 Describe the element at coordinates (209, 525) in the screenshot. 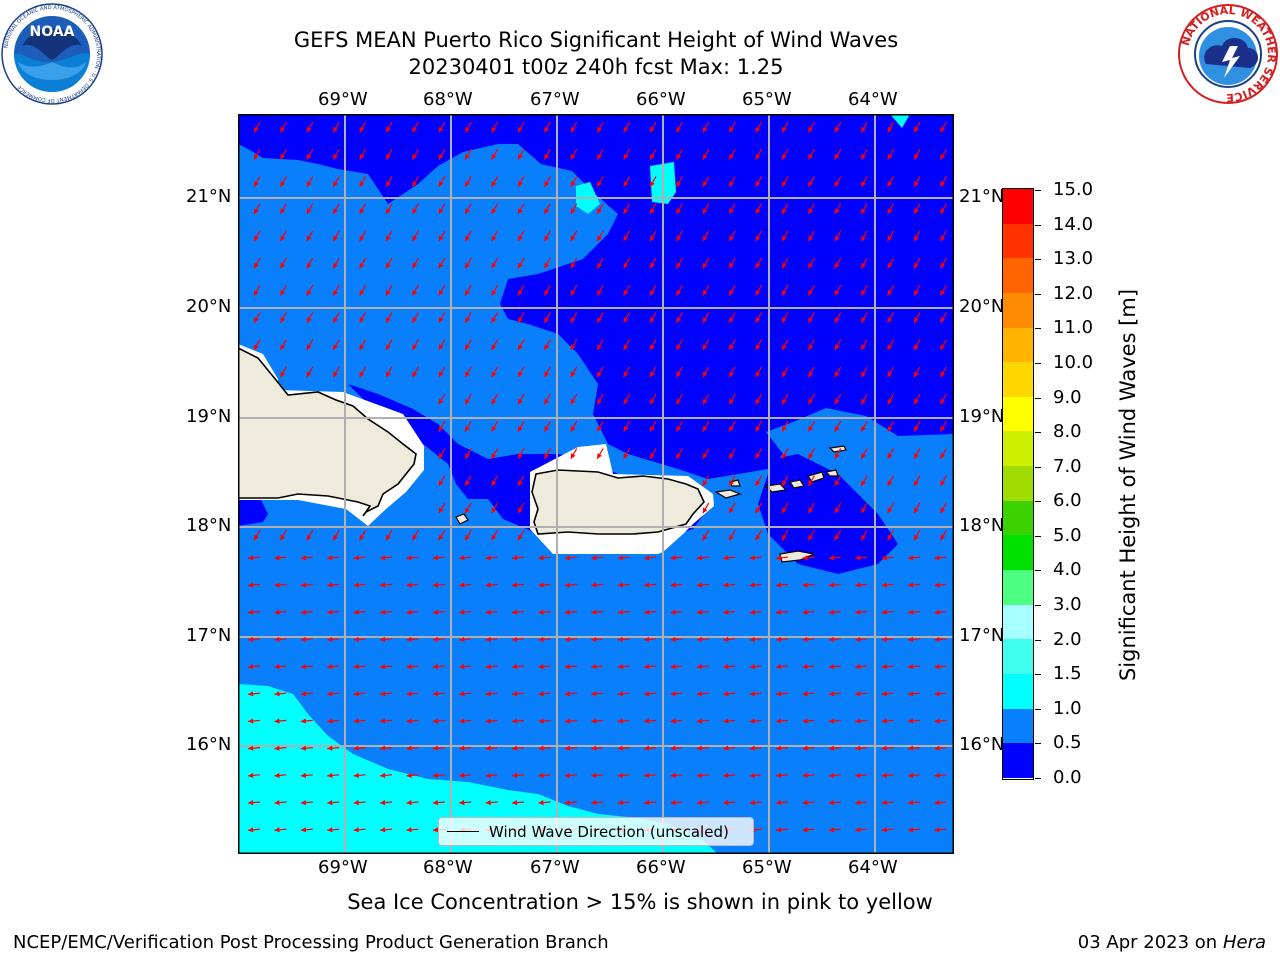

I see `lat-label-left: 18°N` at that location.